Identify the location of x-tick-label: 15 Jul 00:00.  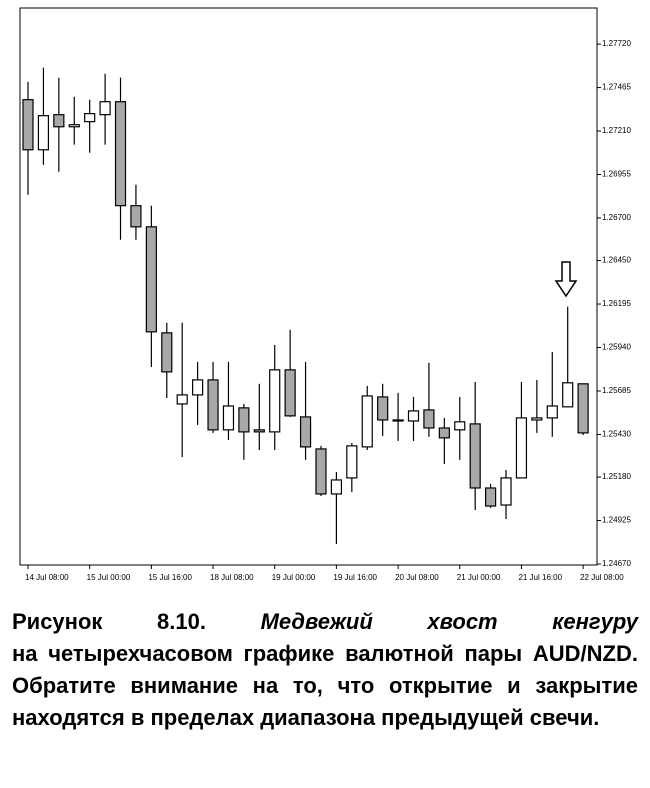
(109, 577).